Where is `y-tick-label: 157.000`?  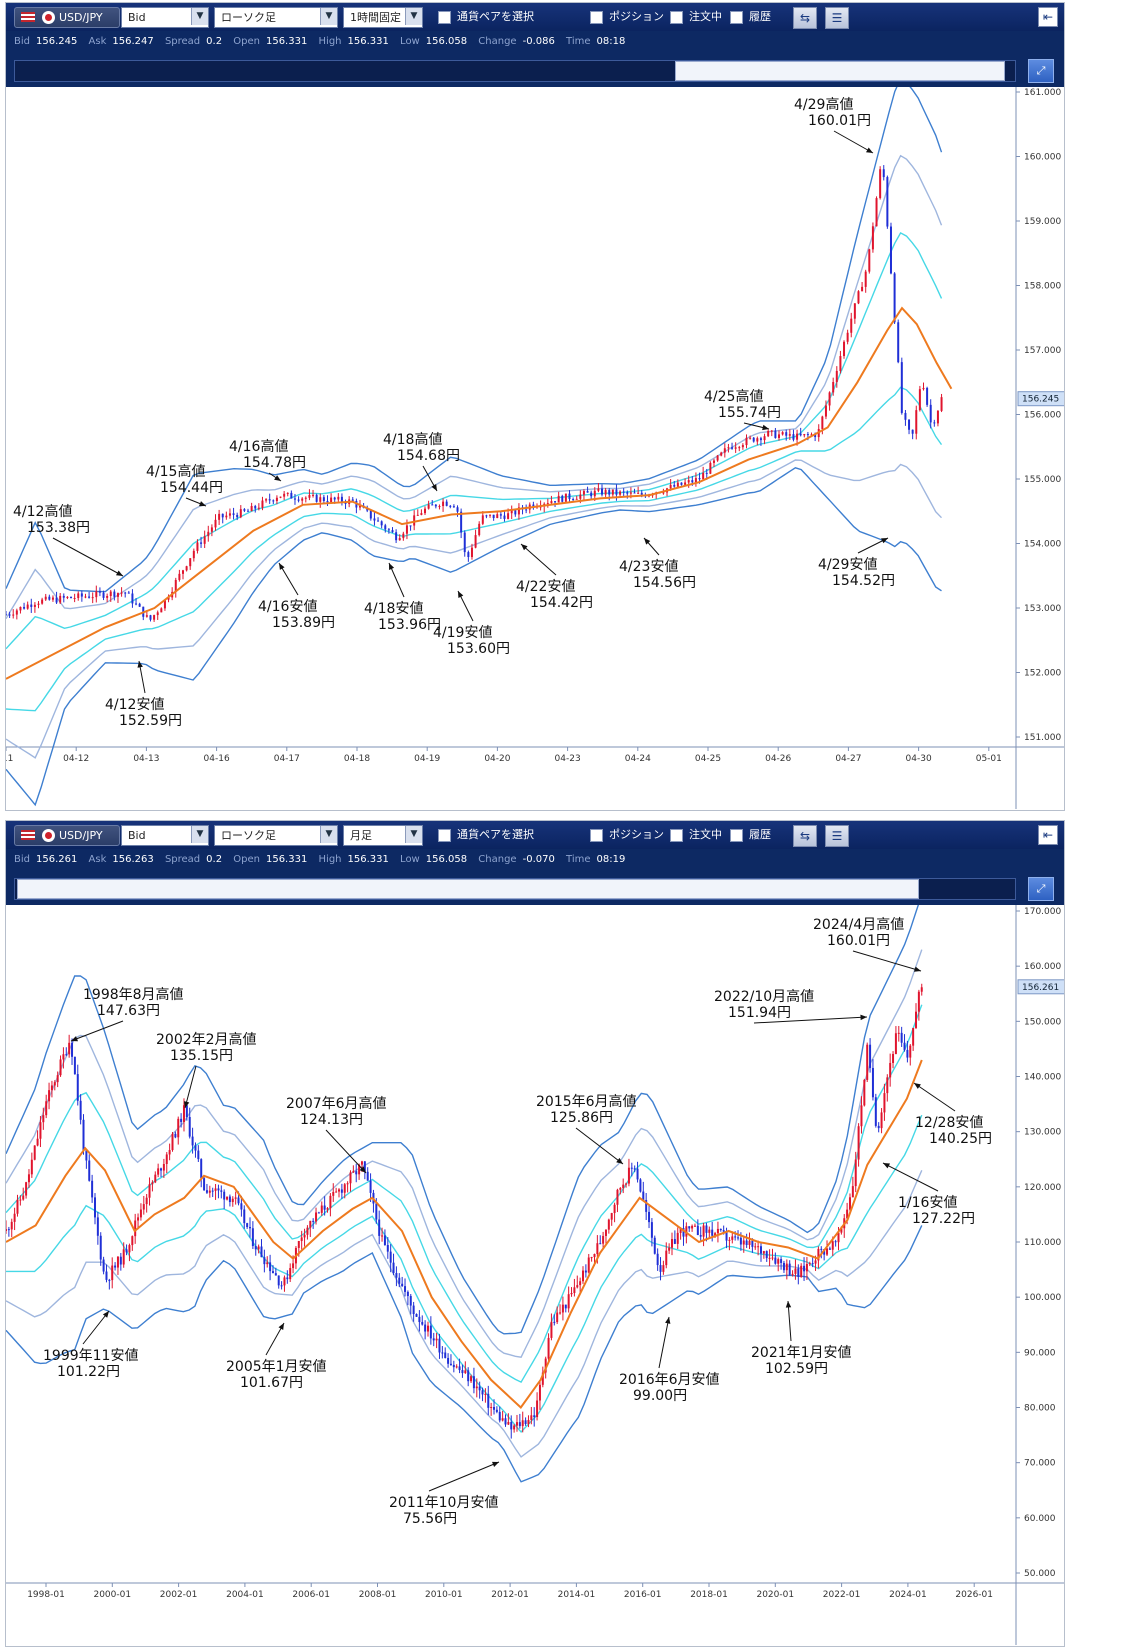
y-tick-label: 157.000 is located at coordinates (1042, 351).